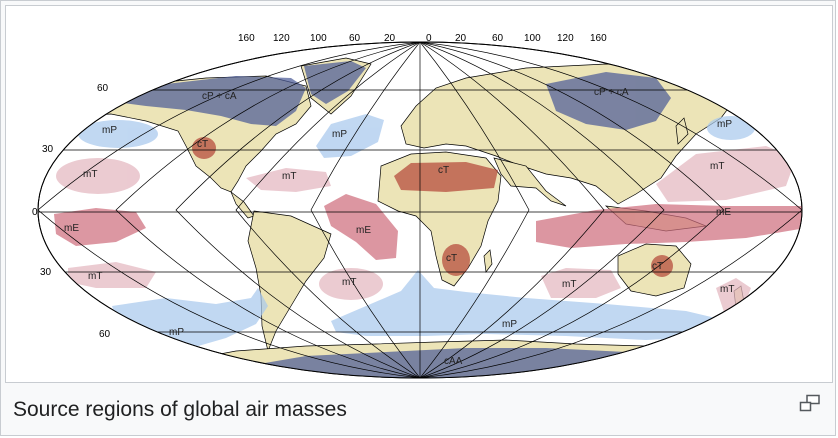 The image size is (838, 438). I want to click on lat-label-60s: 60, so click(105, 334).